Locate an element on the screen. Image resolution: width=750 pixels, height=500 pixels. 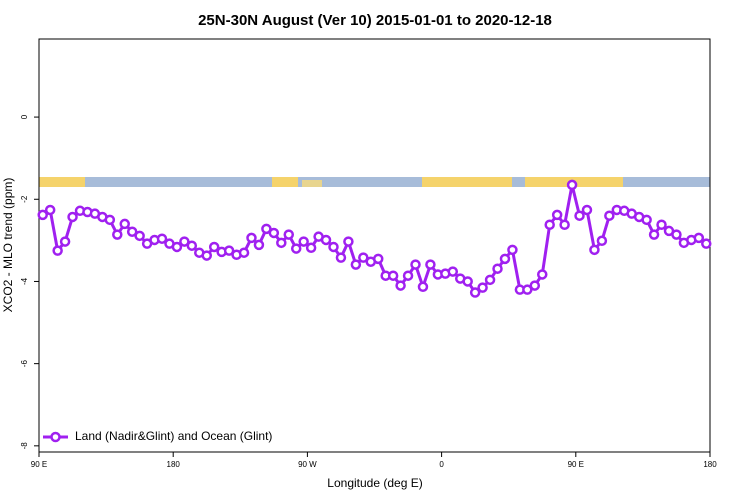
x-tick-label: 90 W is located at coordinates (307, 464).